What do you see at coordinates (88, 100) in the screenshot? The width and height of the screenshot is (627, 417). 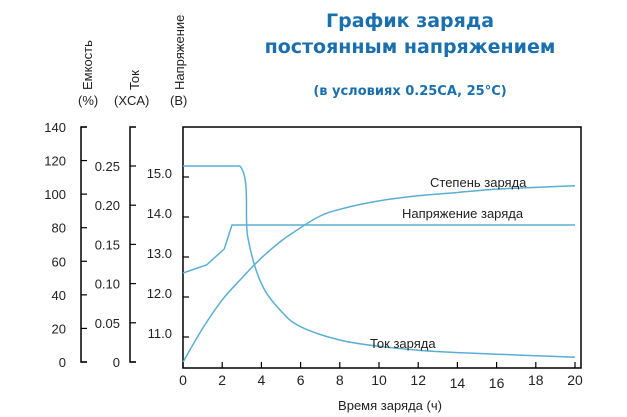 I see `capacity-axis-unit: (%)` at bounding box center [88, 100].